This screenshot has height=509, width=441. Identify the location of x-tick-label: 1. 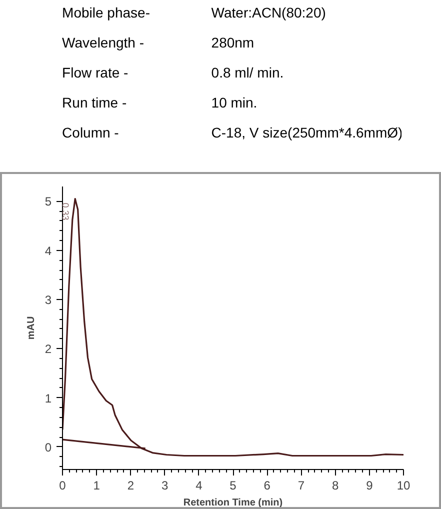
(96, 485).